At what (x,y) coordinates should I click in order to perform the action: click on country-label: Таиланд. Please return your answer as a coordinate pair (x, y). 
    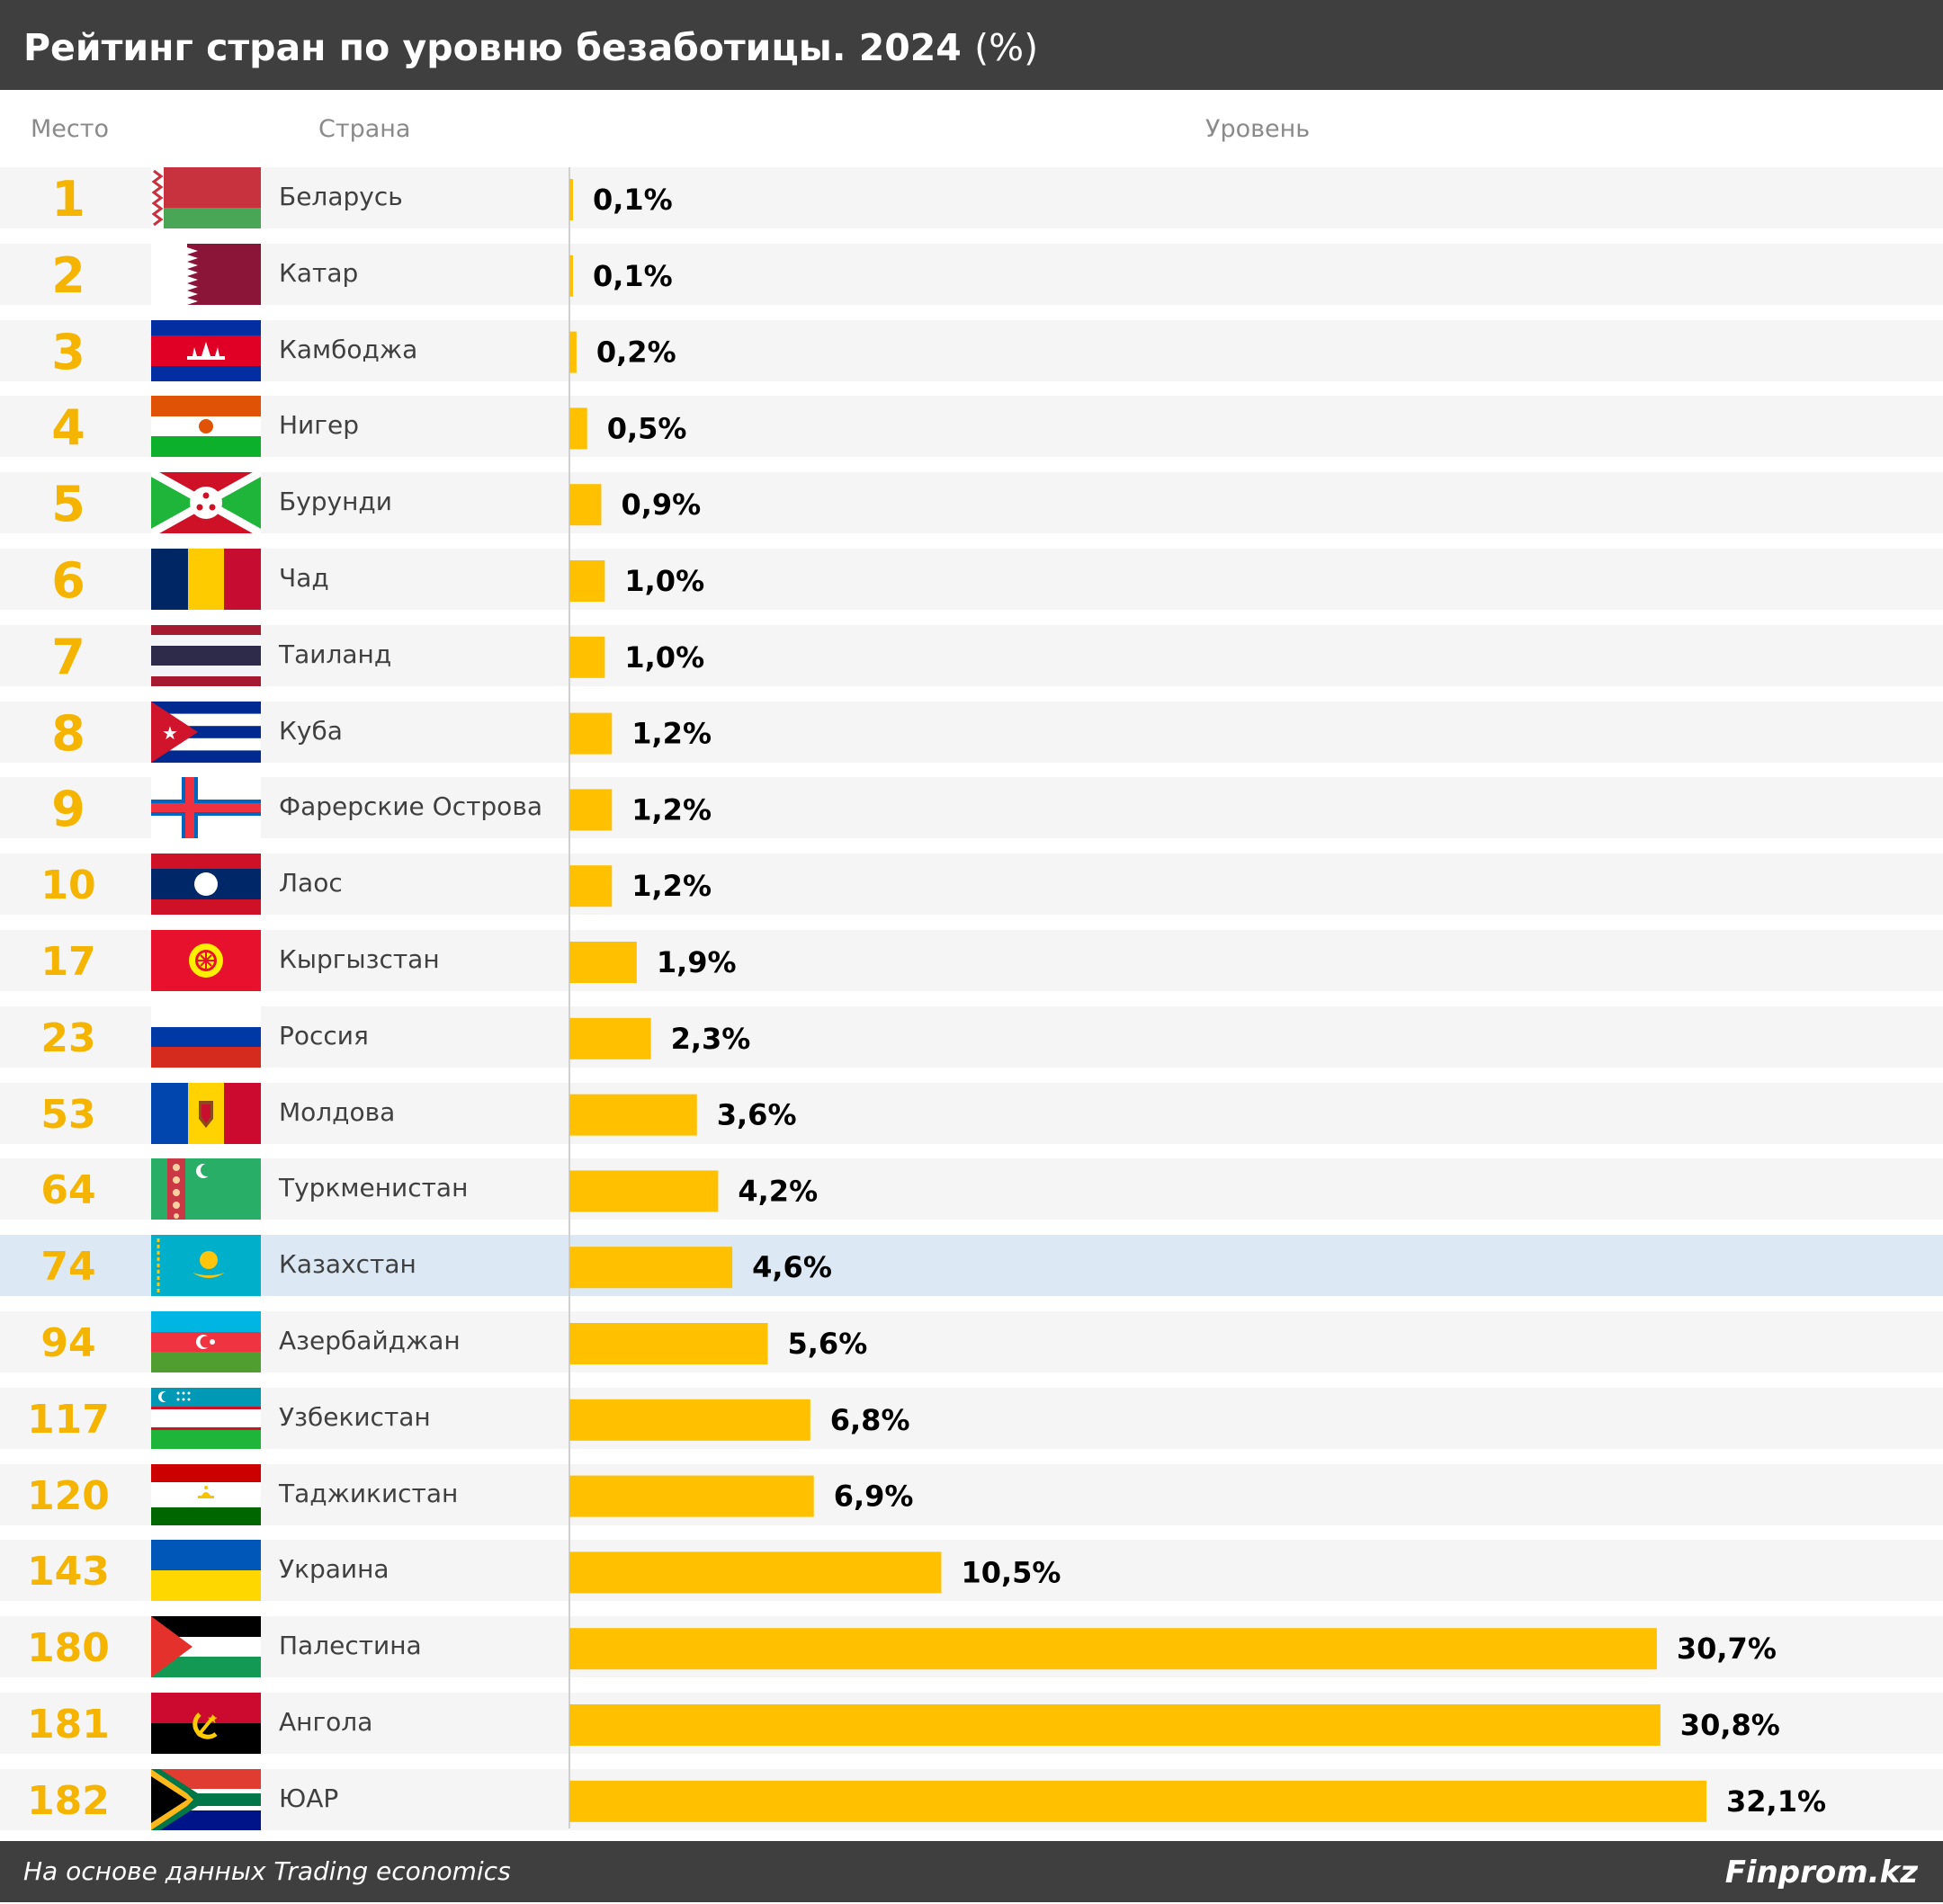
    Looking at the image, I should click on (335, 654).